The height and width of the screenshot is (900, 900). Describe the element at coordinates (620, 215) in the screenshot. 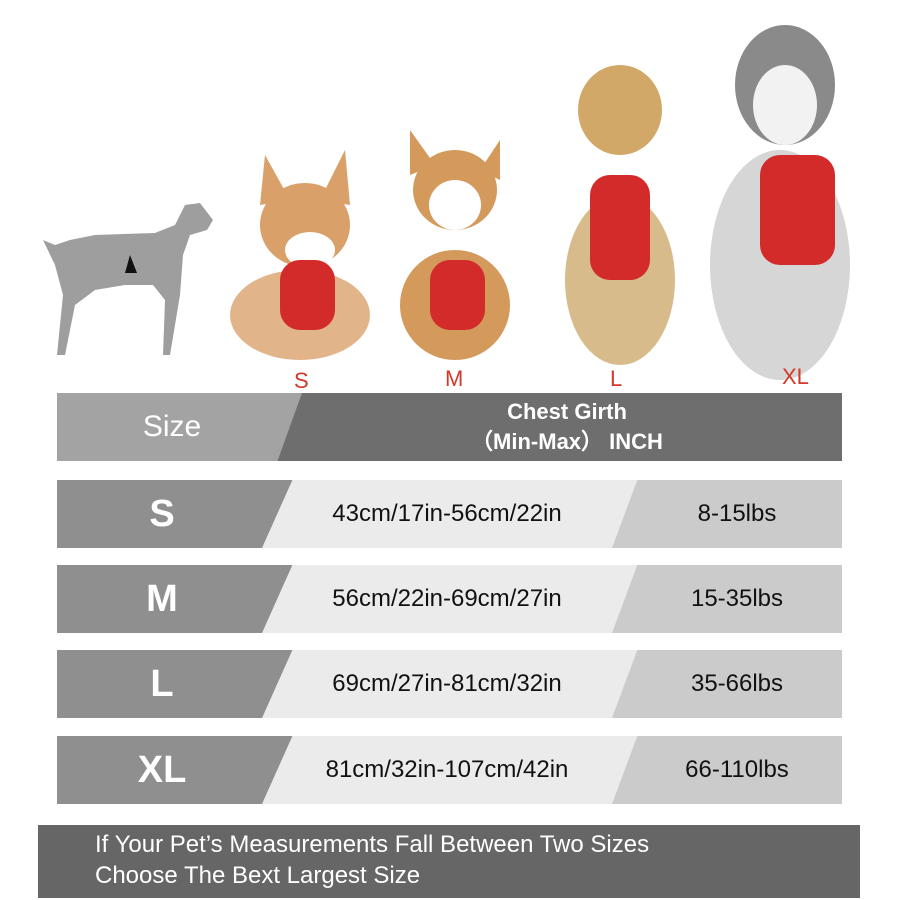

I see `dog-photo-l` at that location.